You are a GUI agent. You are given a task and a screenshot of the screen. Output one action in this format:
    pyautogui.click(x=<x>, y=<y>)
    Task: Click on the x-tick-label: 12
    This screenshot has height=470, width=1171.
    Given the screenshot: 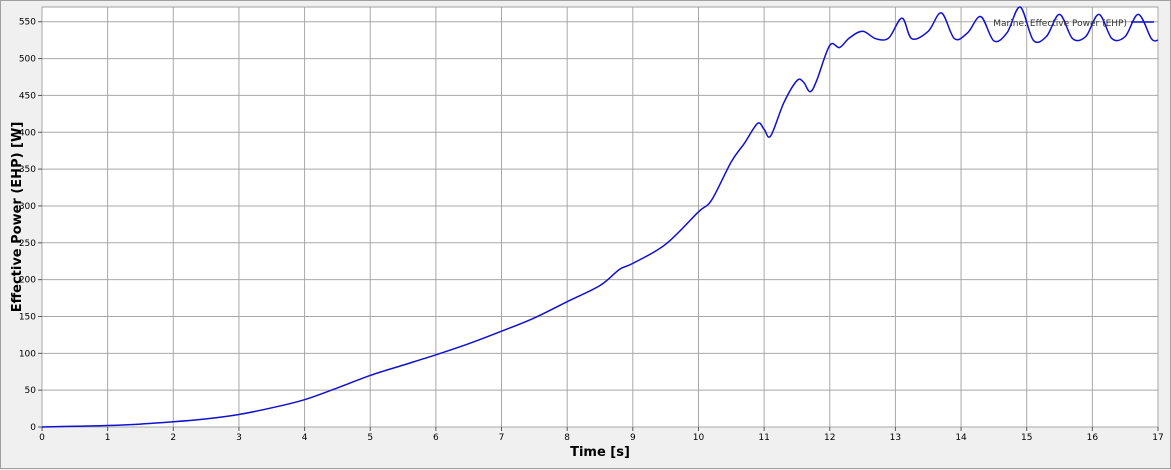 What is the action you would take?
    pyautogui.click(x=829, y=438)
    